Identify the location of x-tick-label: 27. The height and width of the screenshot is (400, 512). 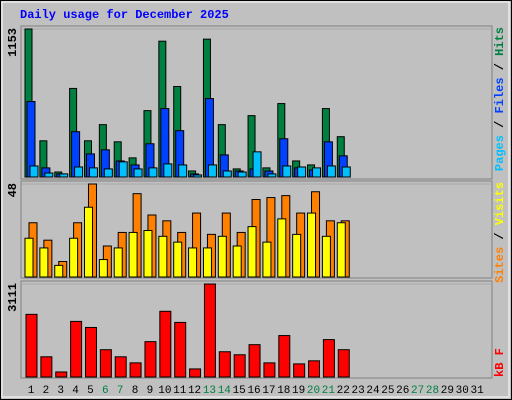
(417, 391).